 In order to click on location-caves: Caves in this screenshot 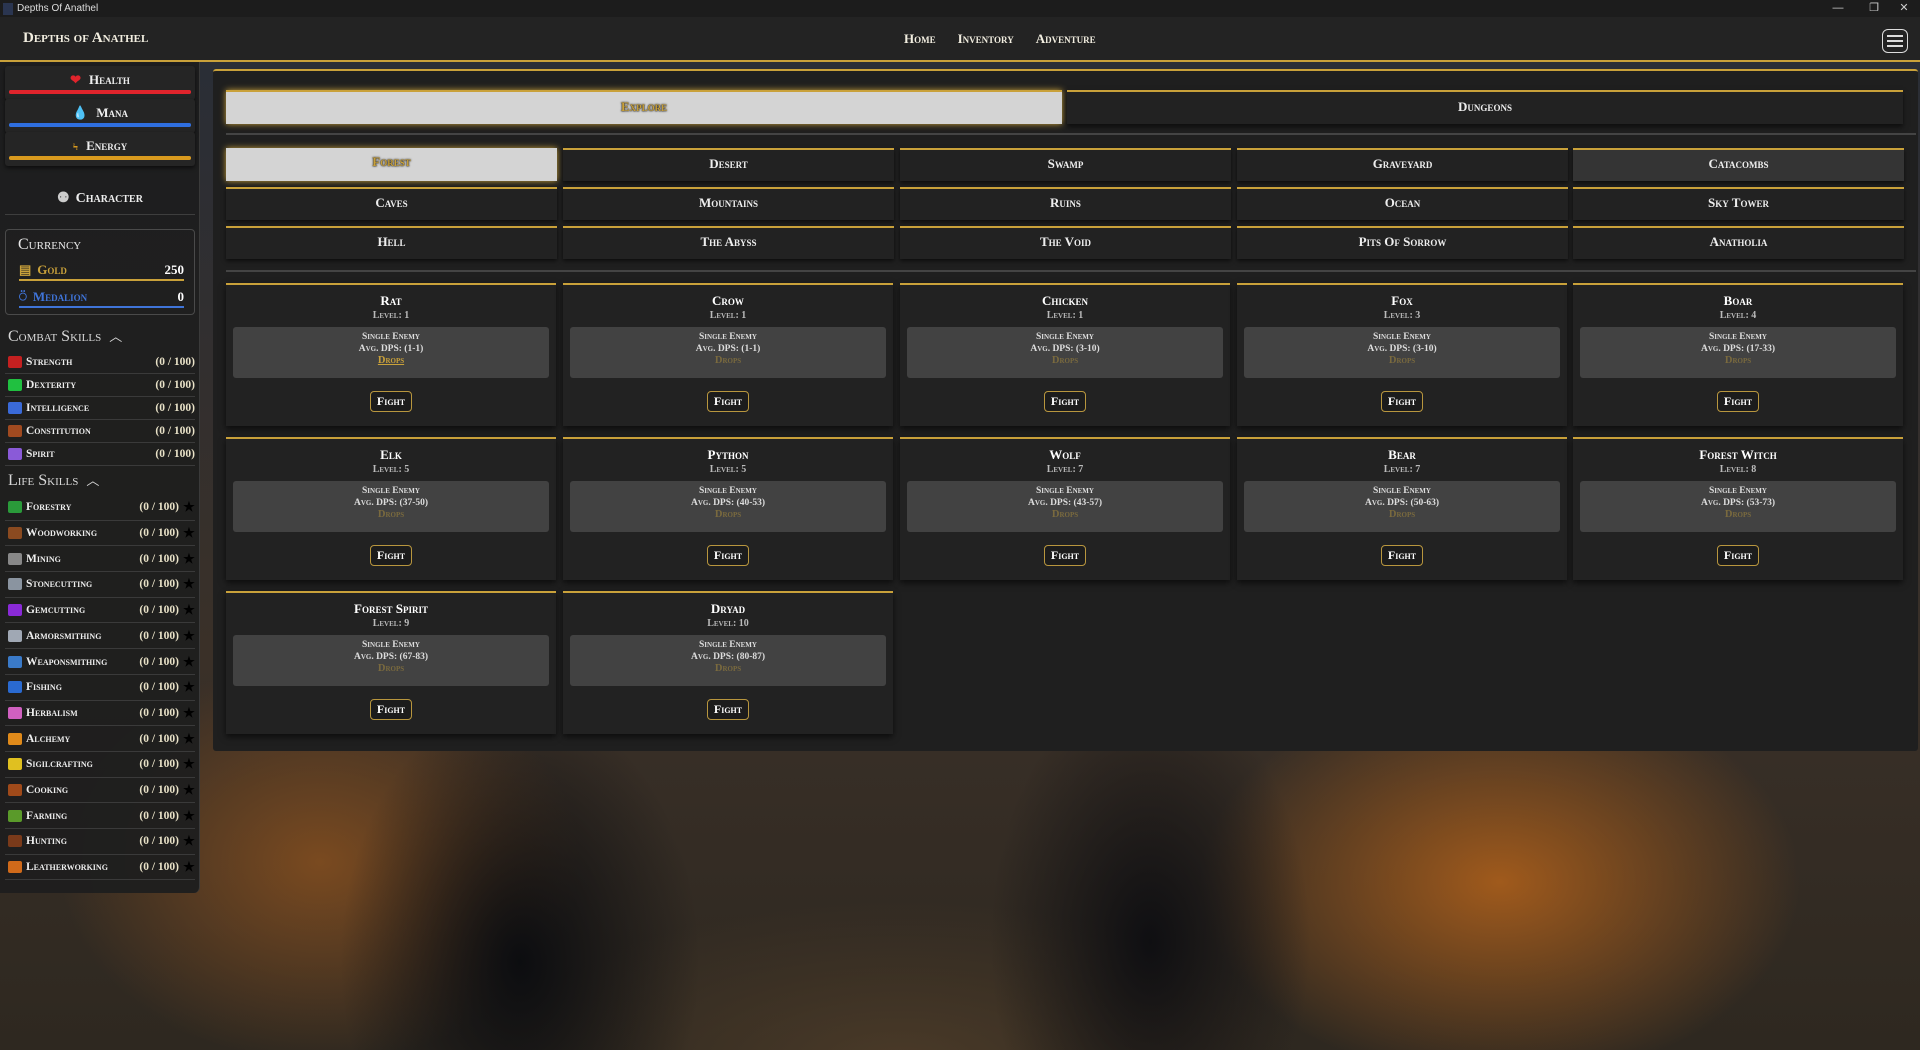, I will do `click(391, 203)`.